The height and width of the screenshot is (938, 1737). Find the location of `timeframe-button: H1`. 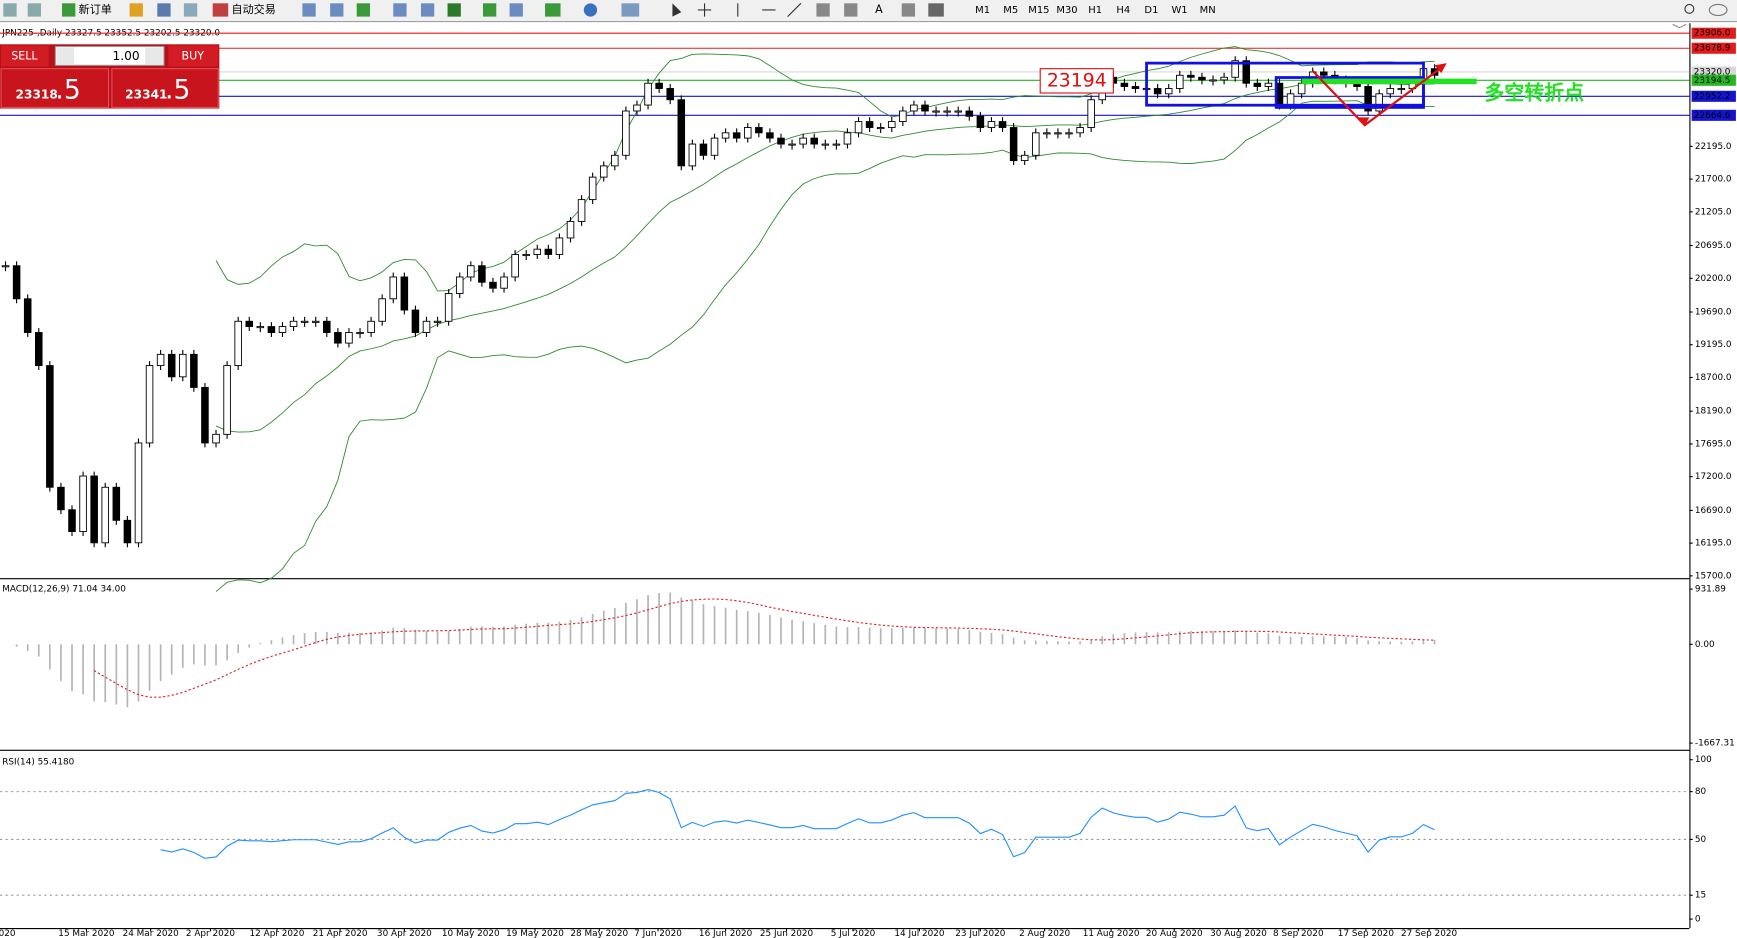

timeframe-button: H1 is located at coordinates (1095, 10).